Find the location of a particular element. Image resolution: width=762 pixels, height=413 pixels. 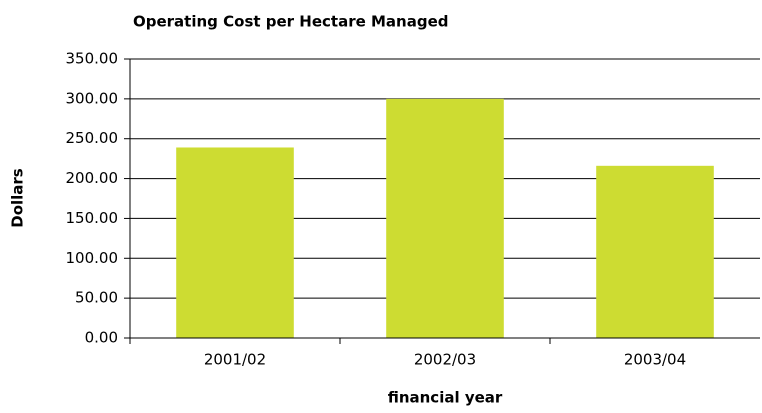

y-tick-label: 50.00 is located at coordinates (96, 298).